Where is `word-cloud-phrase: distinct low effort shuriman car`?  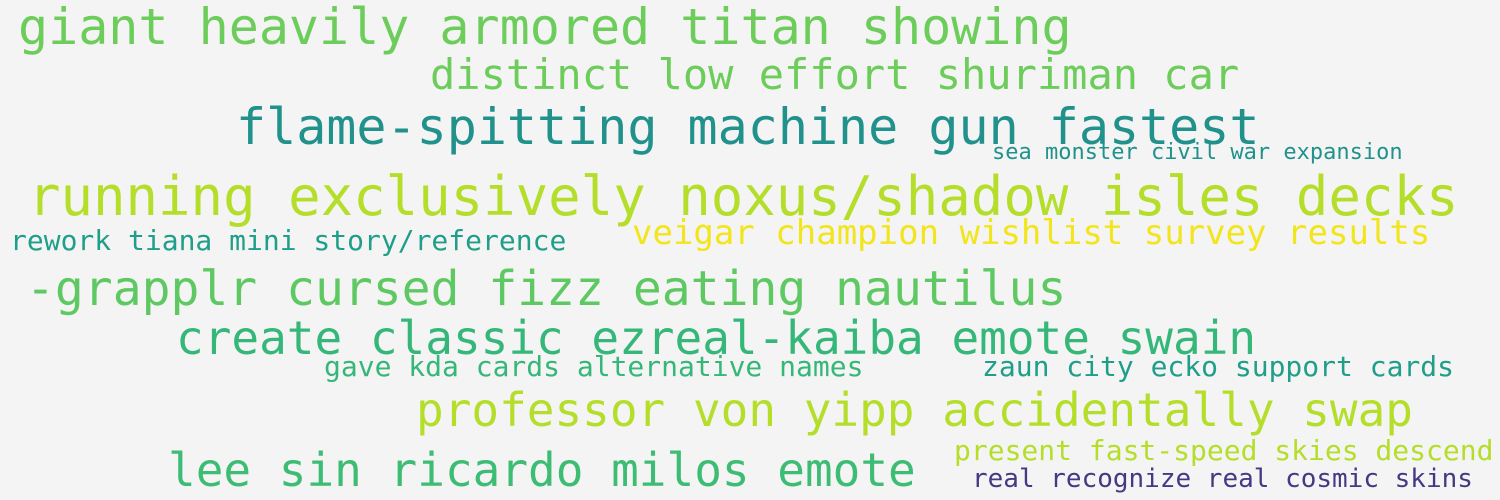 word-cloud-phrase: distinct low effort shuriman car is located at coordinates (835, 74).